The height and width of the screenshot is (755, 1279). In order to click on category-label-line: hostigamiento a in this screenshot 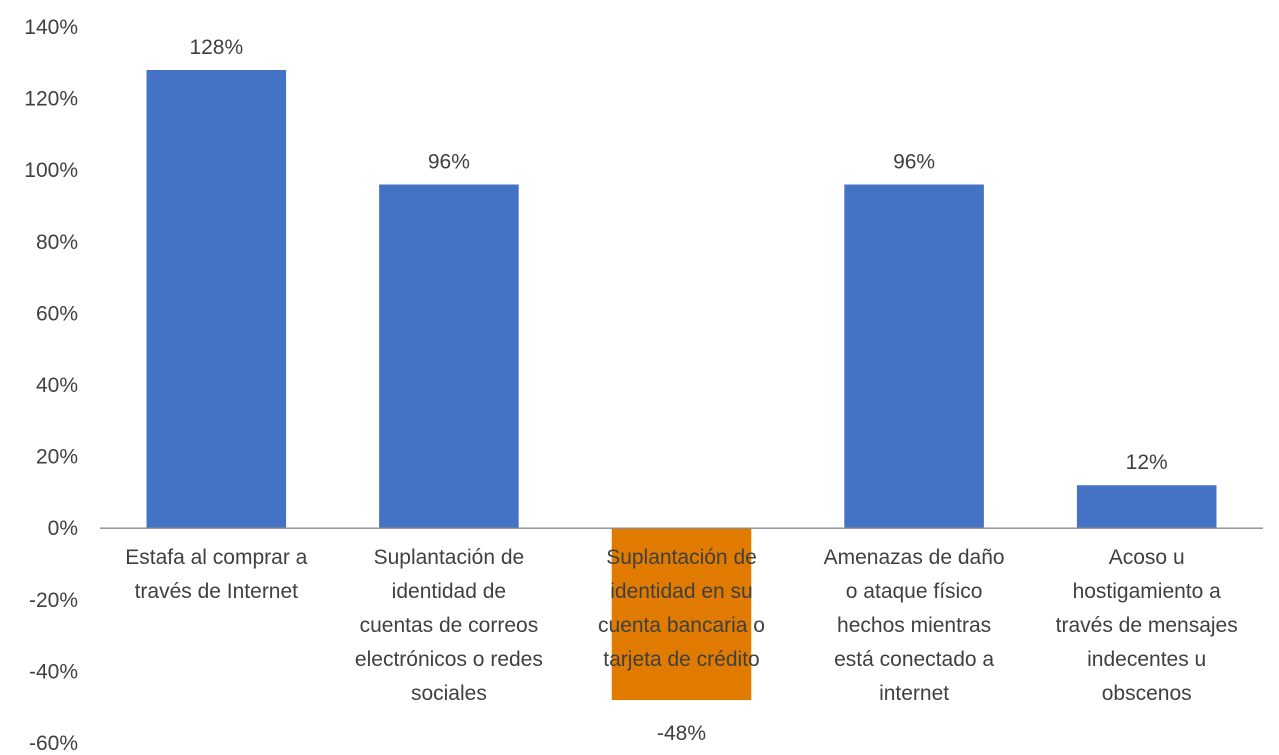, I will do `click(1147, 591)`.